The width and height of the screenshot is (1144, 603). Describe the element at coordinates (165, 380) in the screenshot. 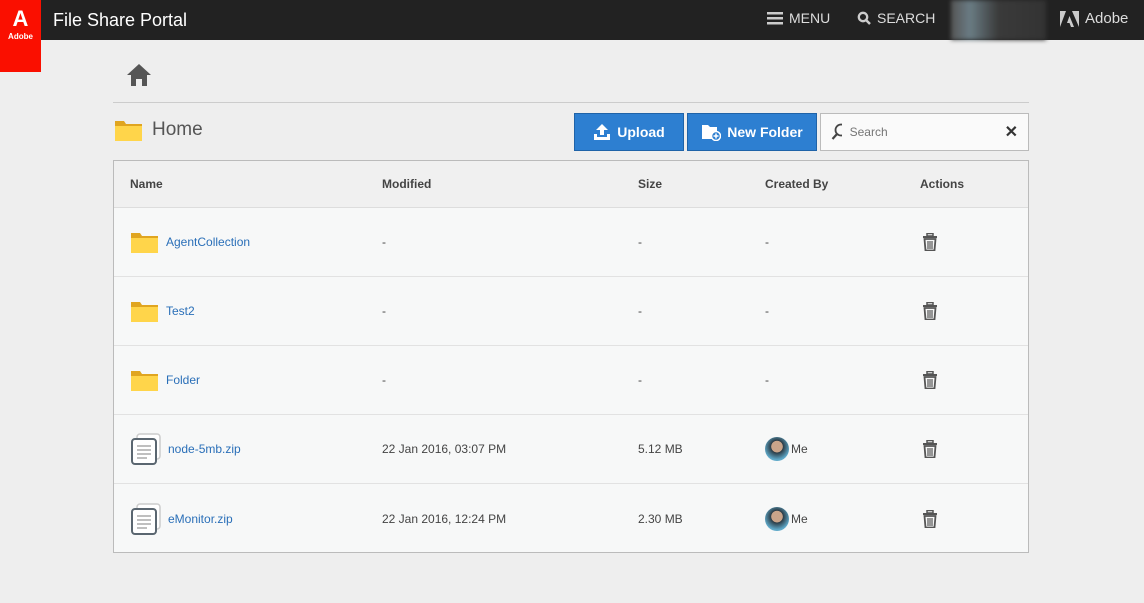

I see `name-cell: Folder` at that location.